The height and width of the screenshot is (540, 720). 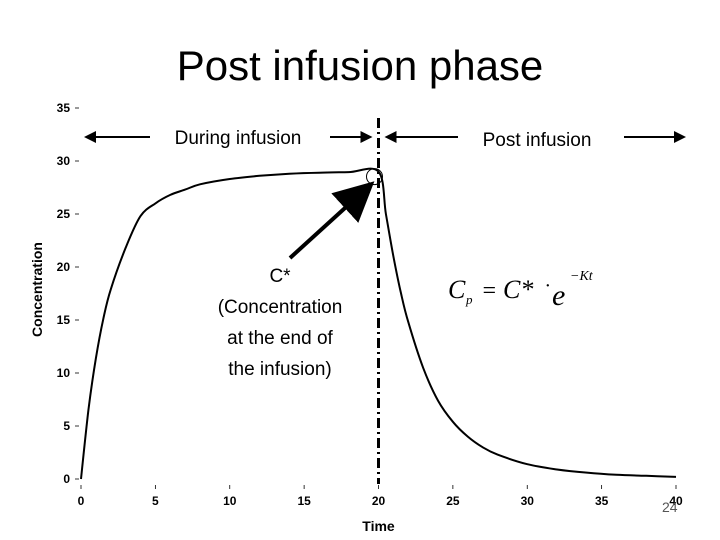 I want to click on annotation-line-3: at the end of, so click(x=280, y=338).